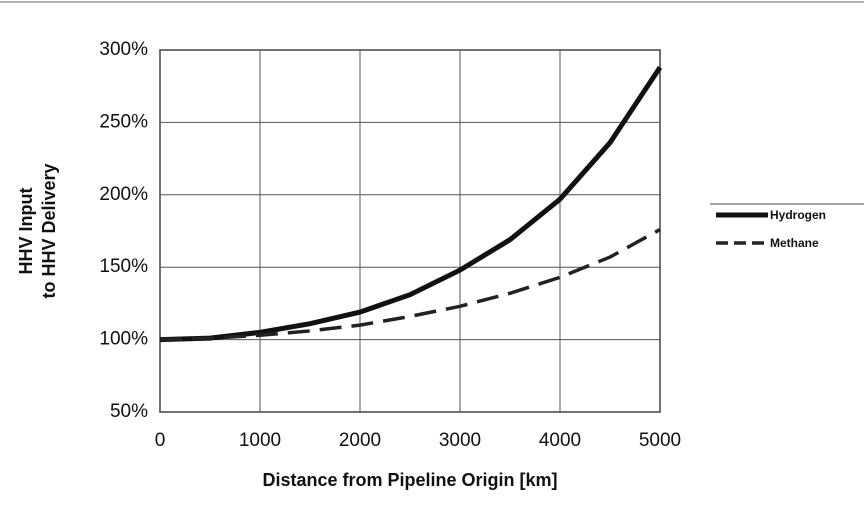 Image resolution: width=864 pixels, height=525 pixels. Describe the element at coordinates (660, 440) in the screenshot. I see `x-tick-label: 5000` at that location.